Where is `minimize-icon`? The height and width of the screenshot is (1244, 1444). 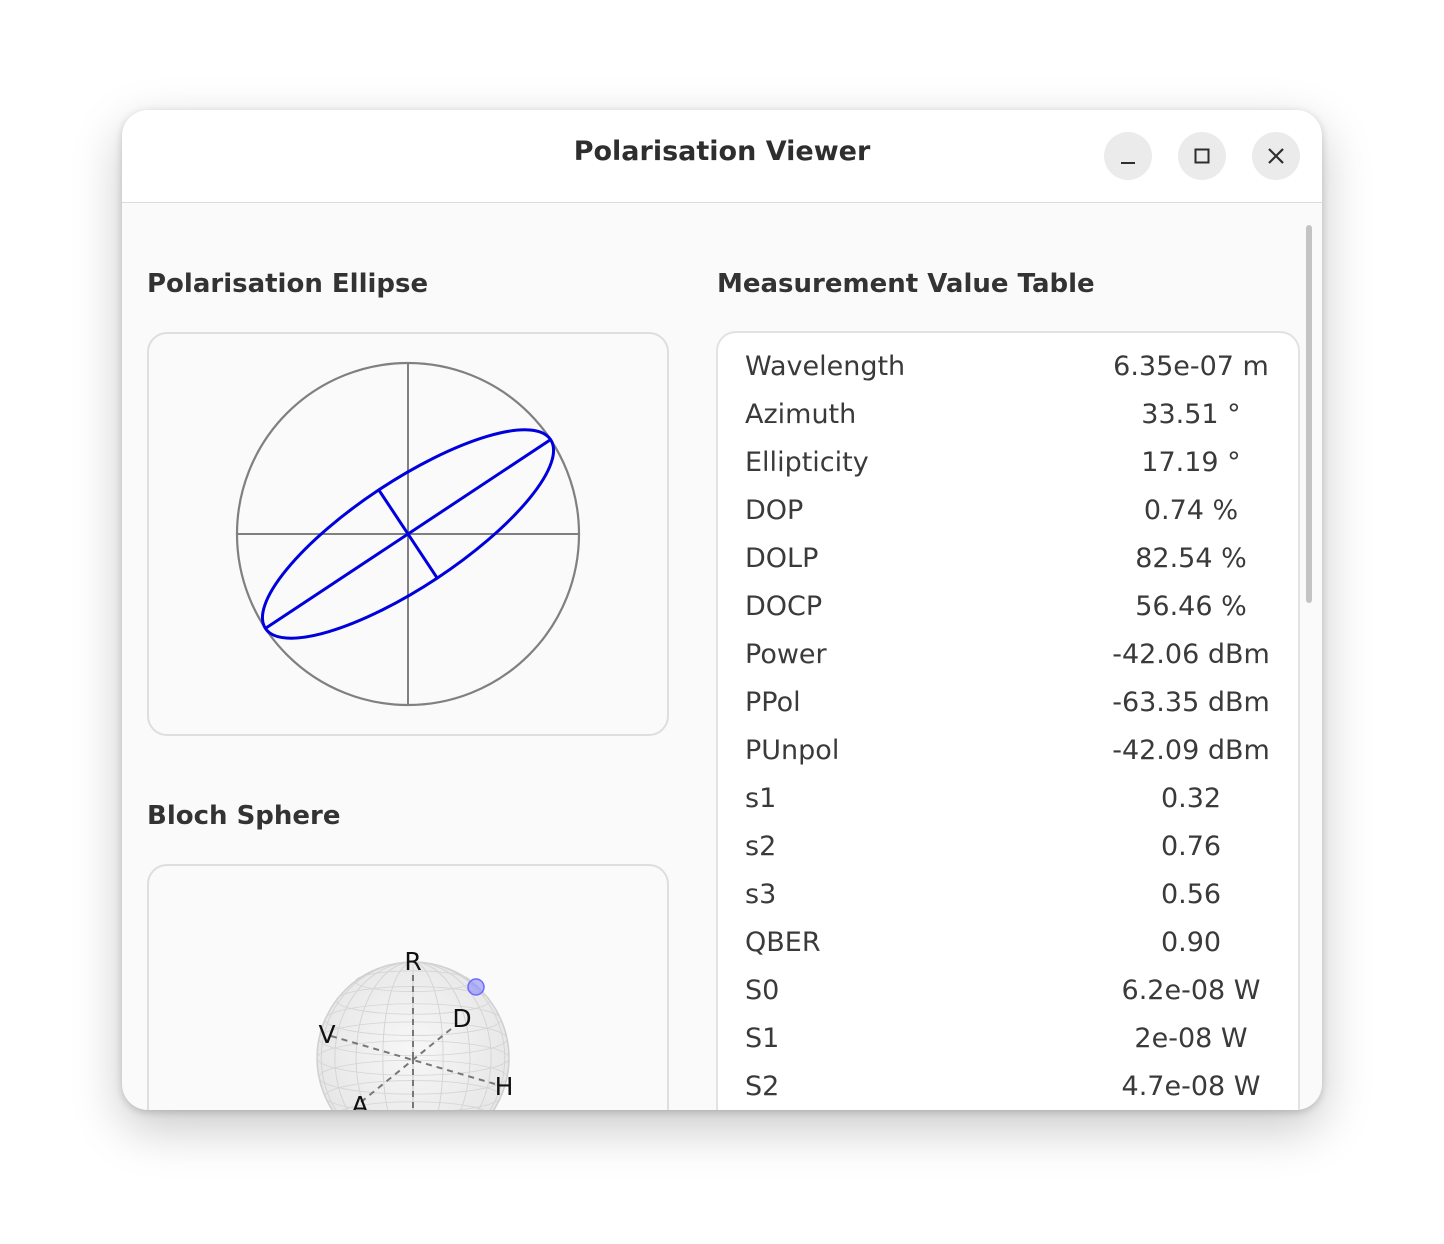 minimize-icon is located at coordinates (1128, 163).